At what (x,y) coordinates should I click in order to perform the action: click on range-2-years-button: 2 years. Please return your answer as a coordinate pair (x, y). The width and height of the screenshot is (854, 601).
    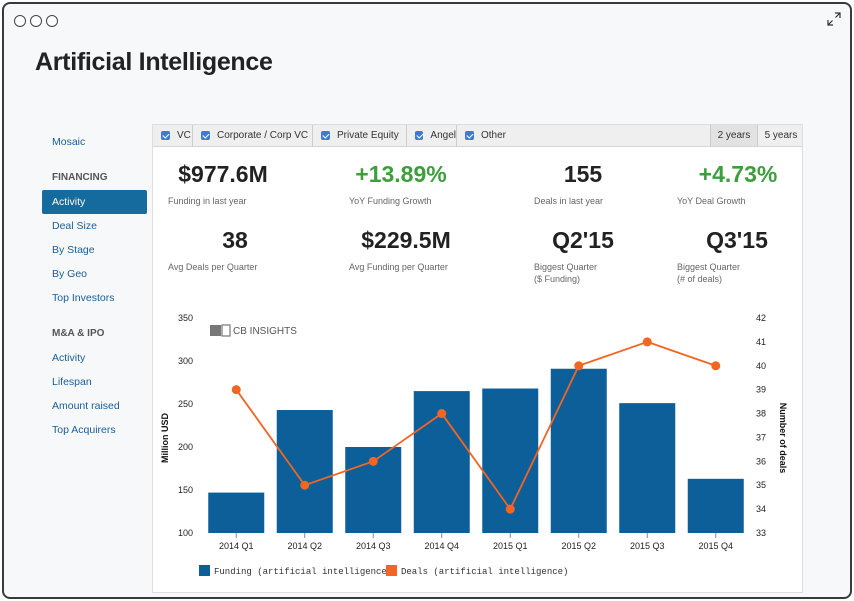
    Looking at the image, I should click on (733, 135).